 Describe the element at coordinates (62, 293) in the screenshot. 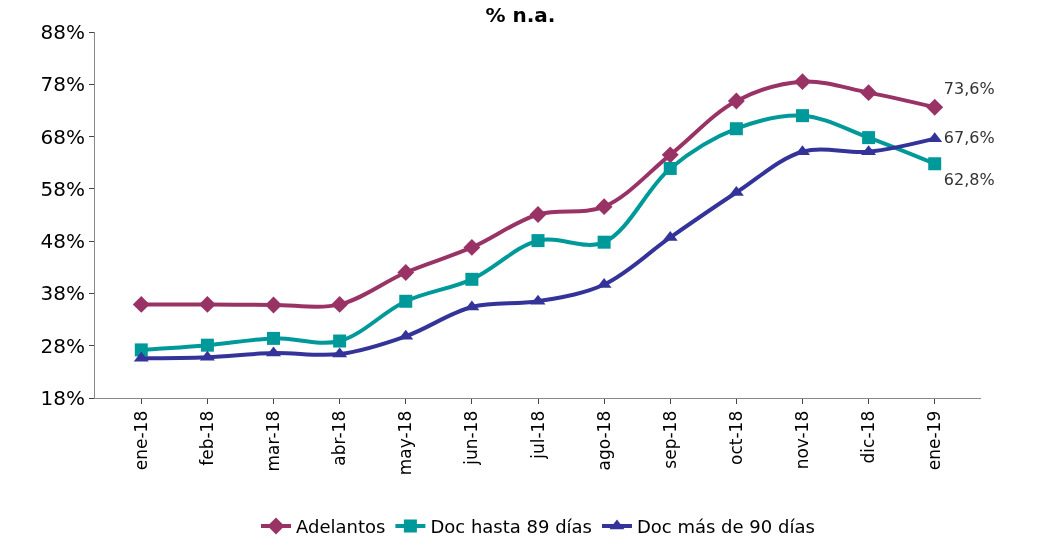

I see `y-tick-label: 38%` at that location.